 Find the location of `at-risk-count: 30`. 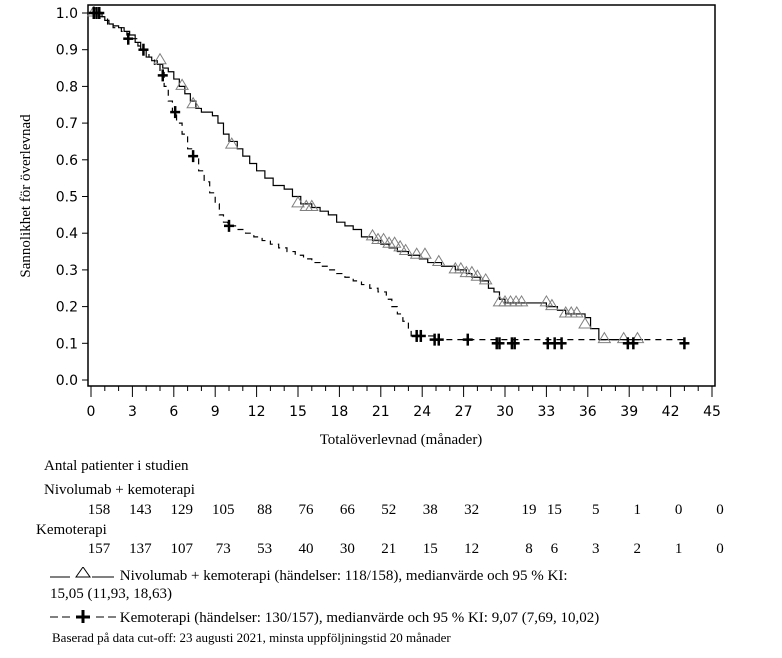

at-risk-count: 30 is located at coordinates (347, 549).